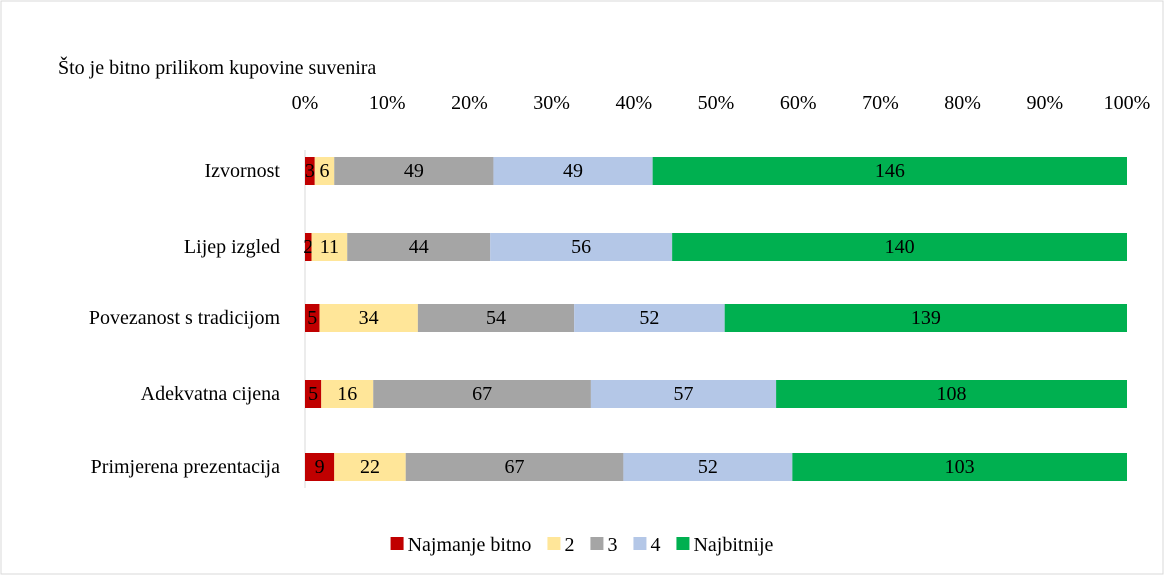  I want to click on x-tick-label: 30%, so click(551, 103).